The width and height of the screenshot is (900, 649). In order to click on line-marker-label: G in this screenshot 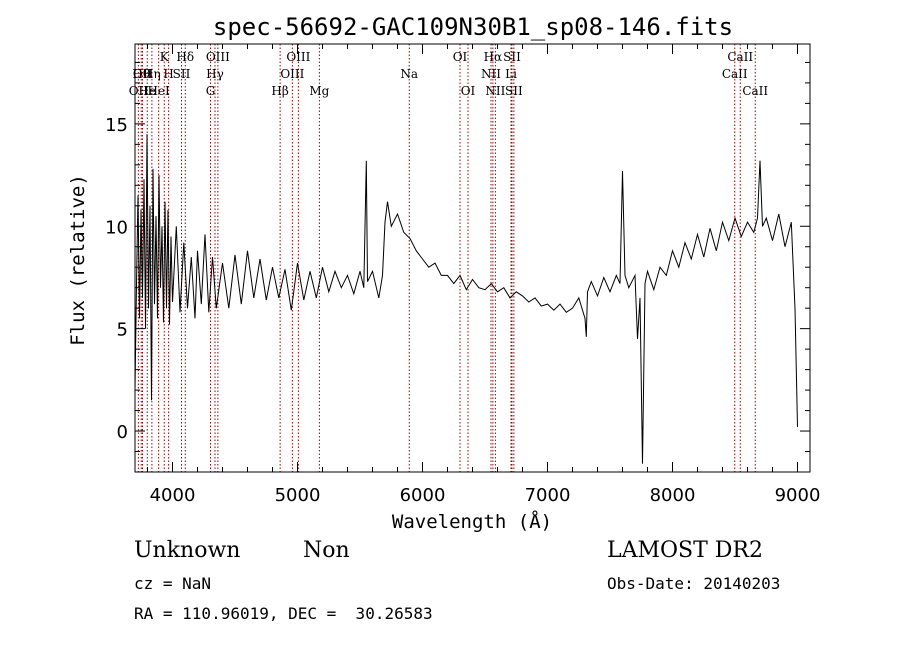, I will do `click(211, 91)`.